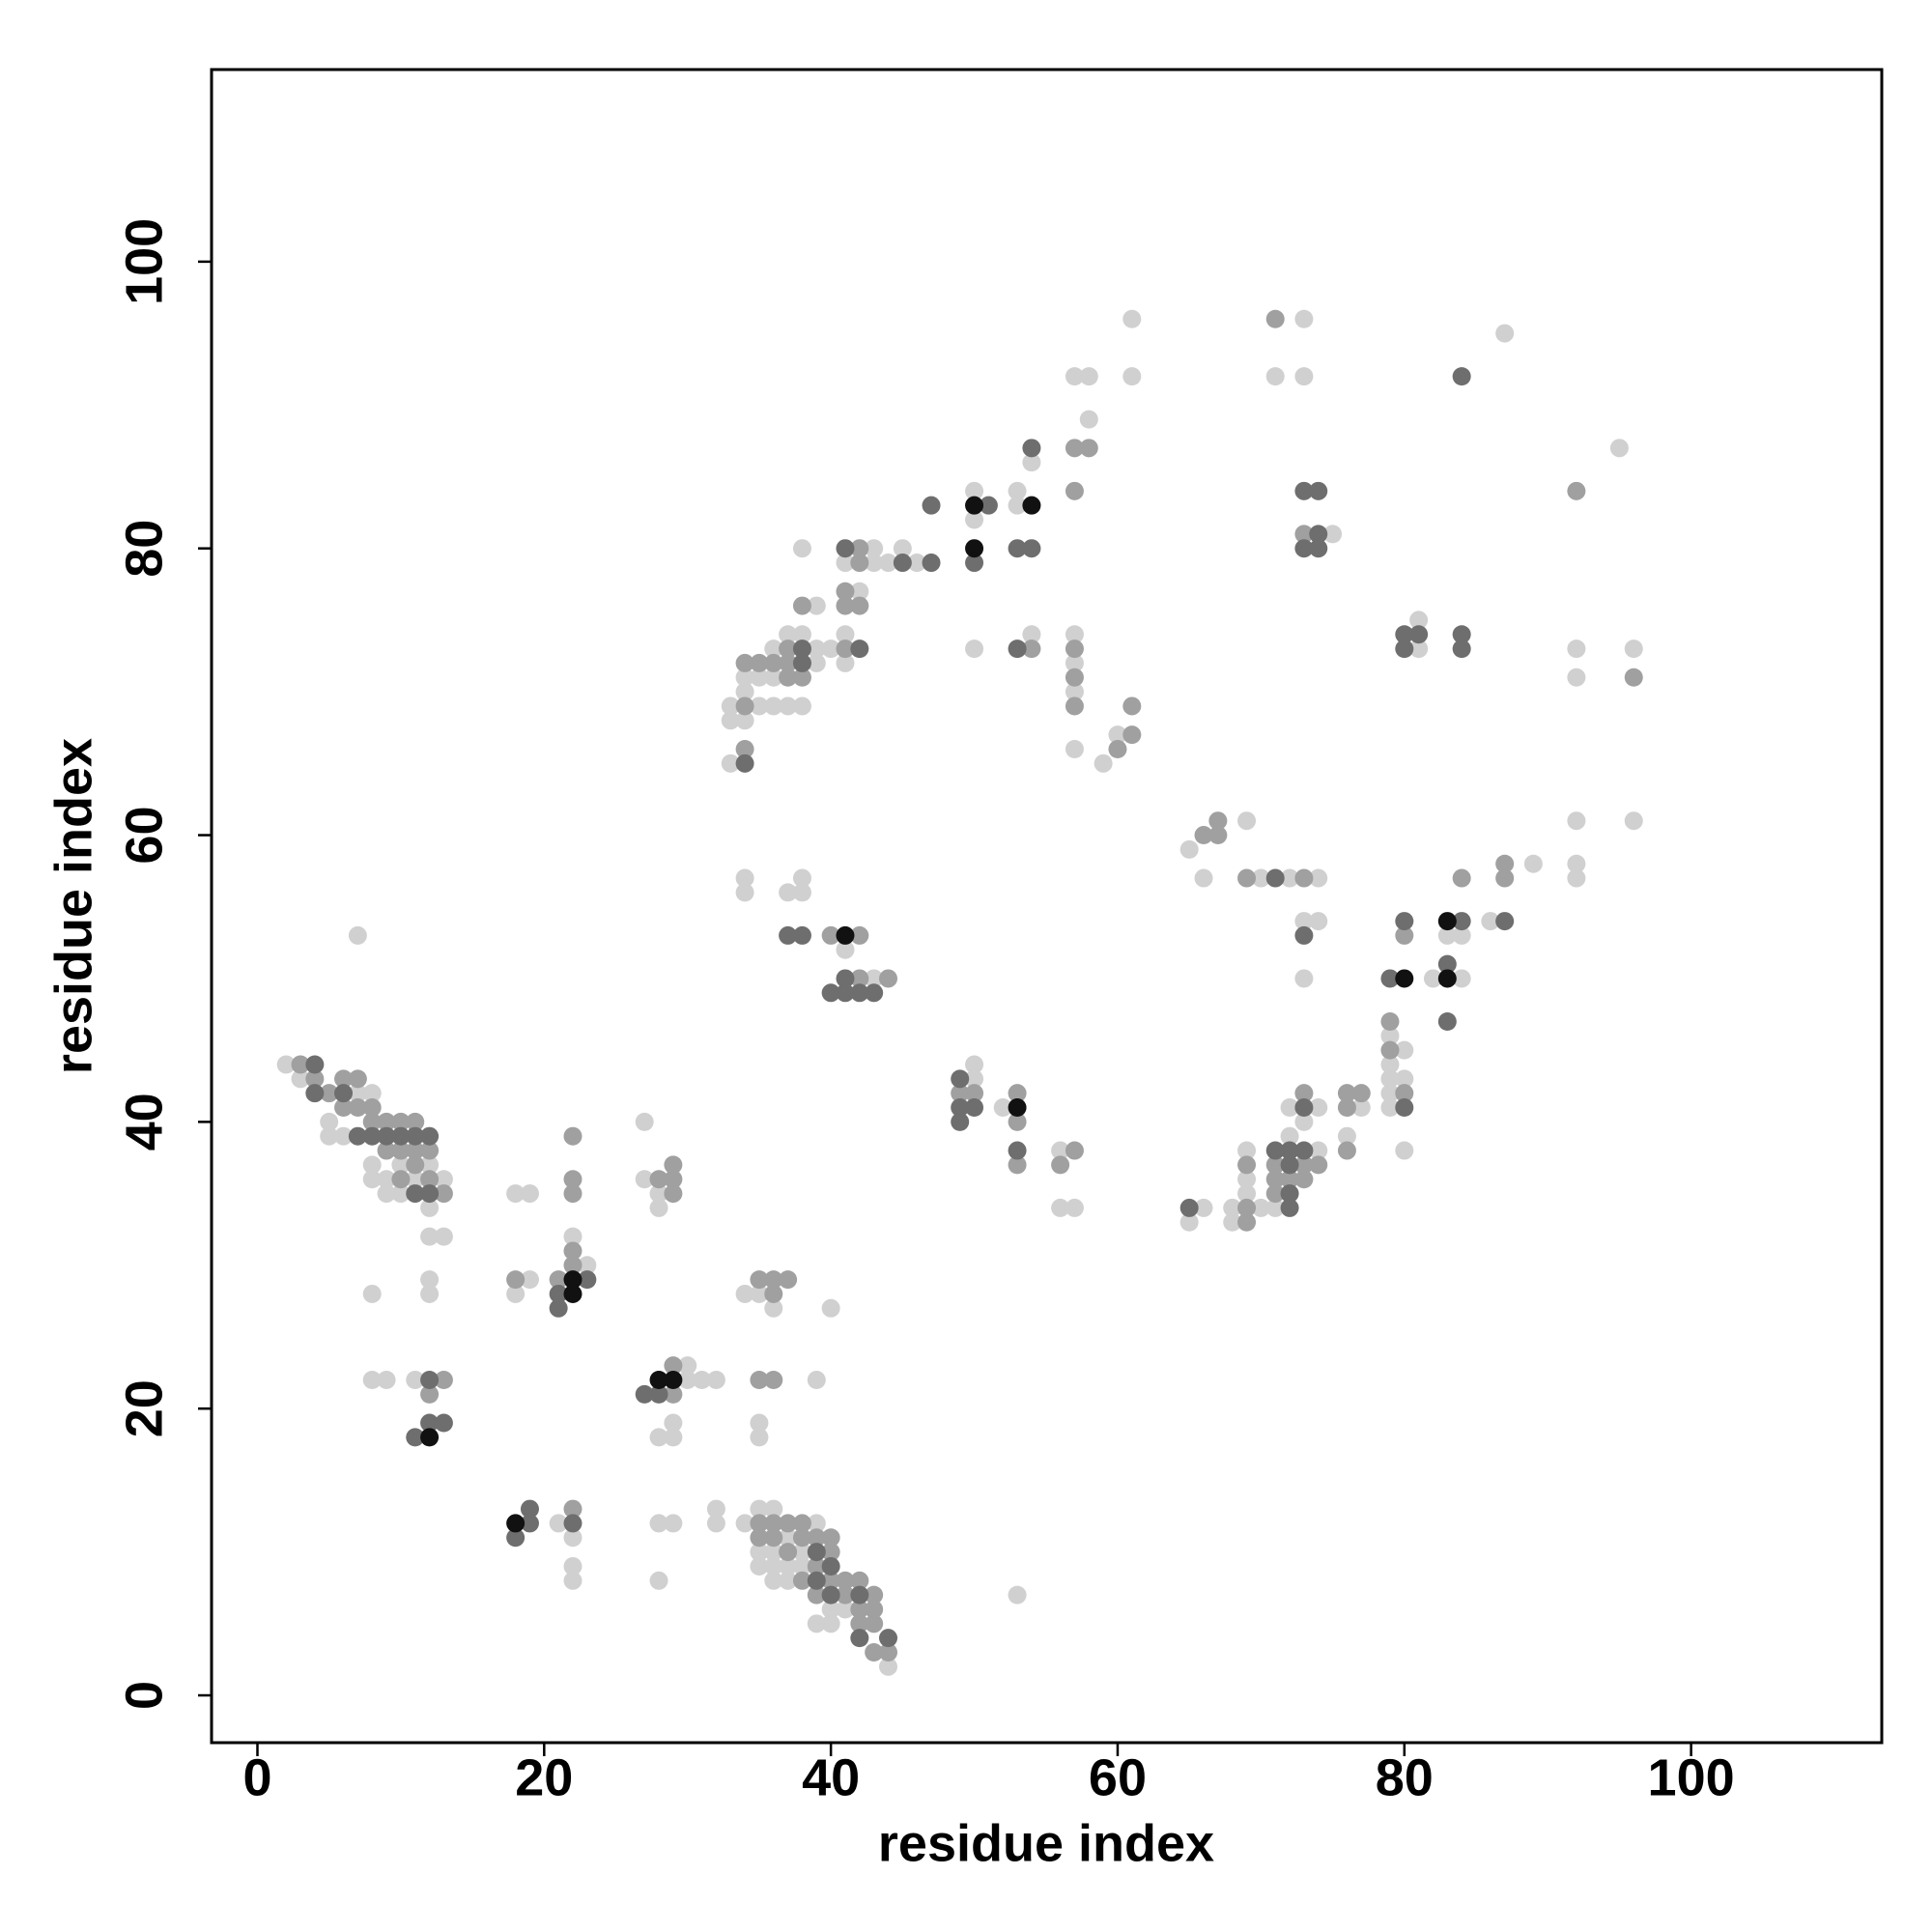 Image resolution: width=1932 pixels, height=1932 pixels. I want to click on y-tick-label: 100, so click(144, 261).